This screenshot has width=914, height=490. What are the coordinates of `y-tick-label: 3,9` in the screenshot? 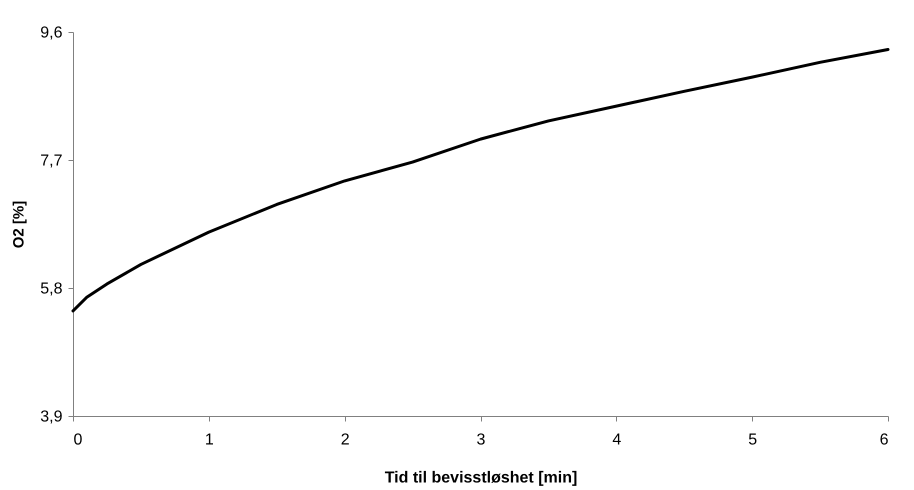 It's located at (51, 417).